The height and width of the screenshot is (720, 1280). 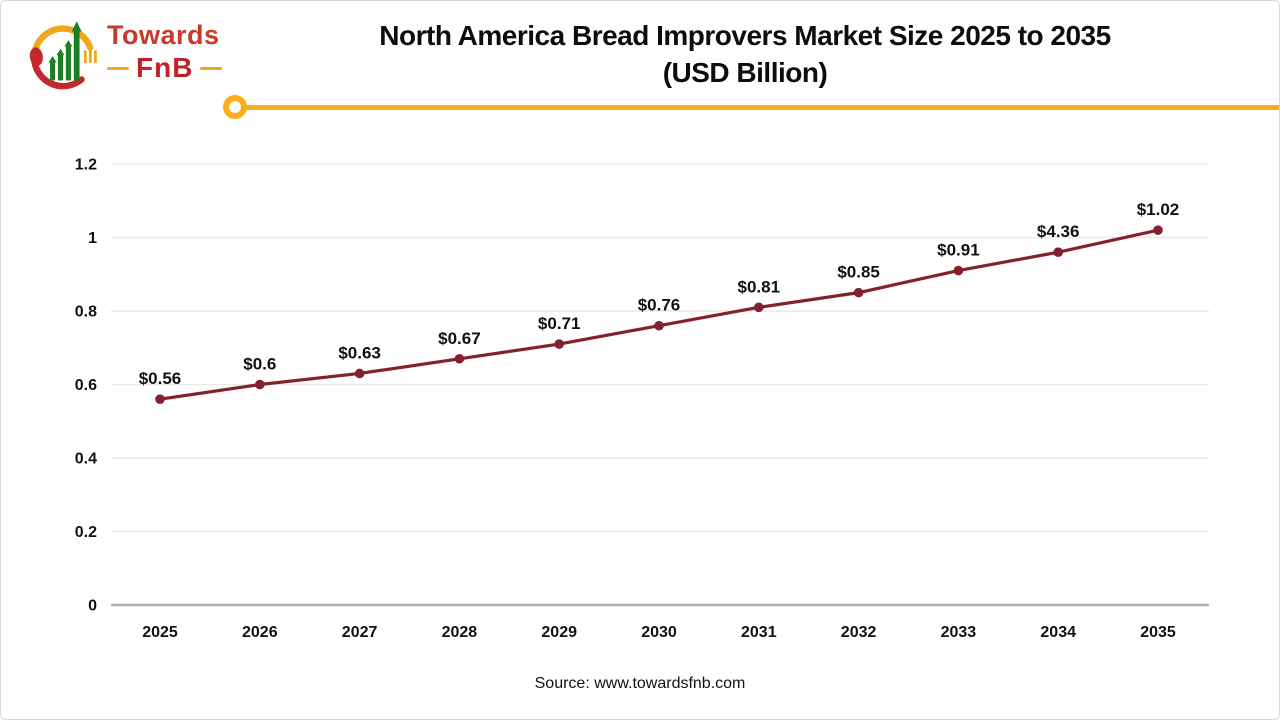 I want to click on spoon-icon, so click(x=36, y=56).